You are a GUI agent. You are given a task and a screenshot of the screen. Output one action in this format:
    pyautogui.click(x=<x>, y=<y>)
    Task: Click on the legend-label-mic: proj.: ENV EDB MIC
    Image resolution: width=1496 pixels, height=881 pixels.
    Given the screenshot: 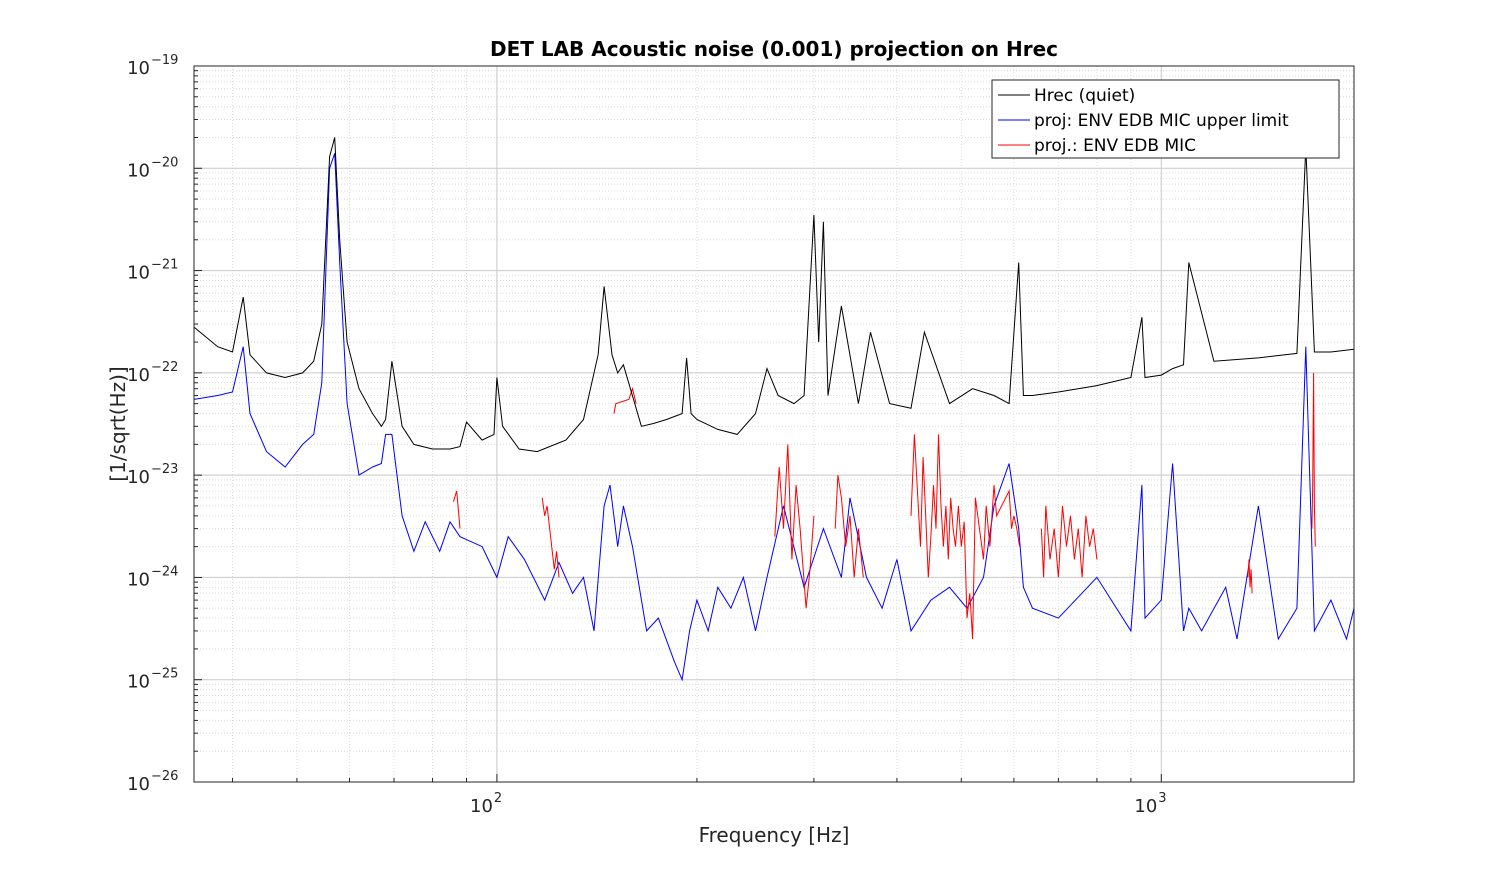 What is the action you would take?
    pyautogui.click(x=1115, y=146)
    